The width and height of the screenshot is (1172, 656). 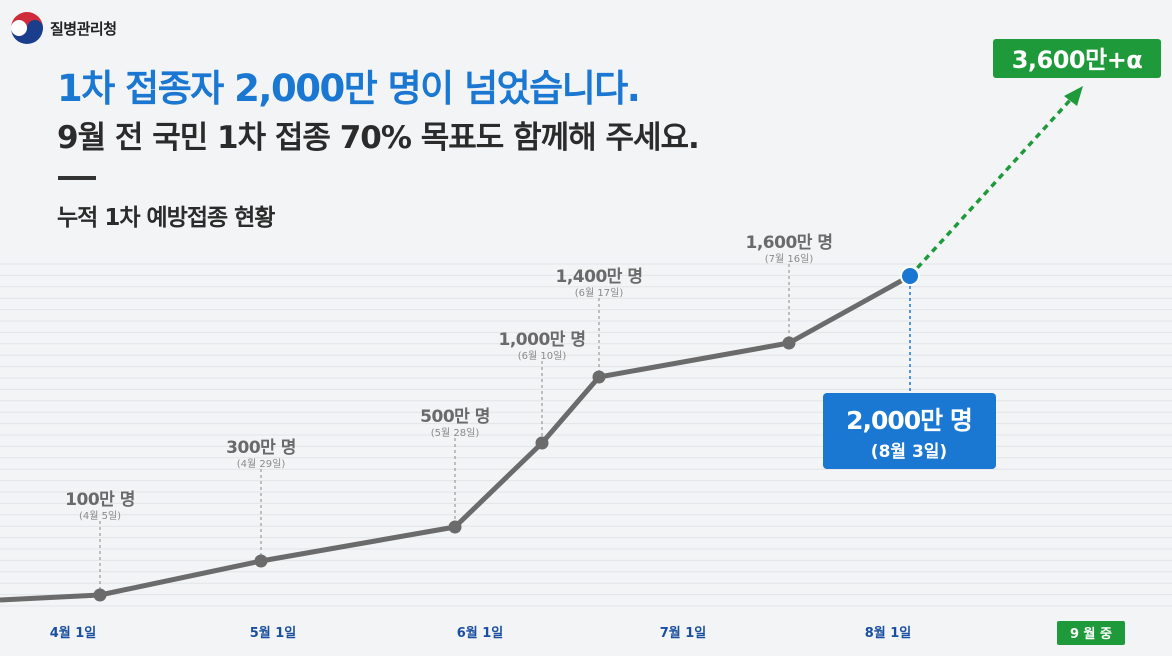 I want to click on data-label: 100만 명, so click(x=100, y=500).